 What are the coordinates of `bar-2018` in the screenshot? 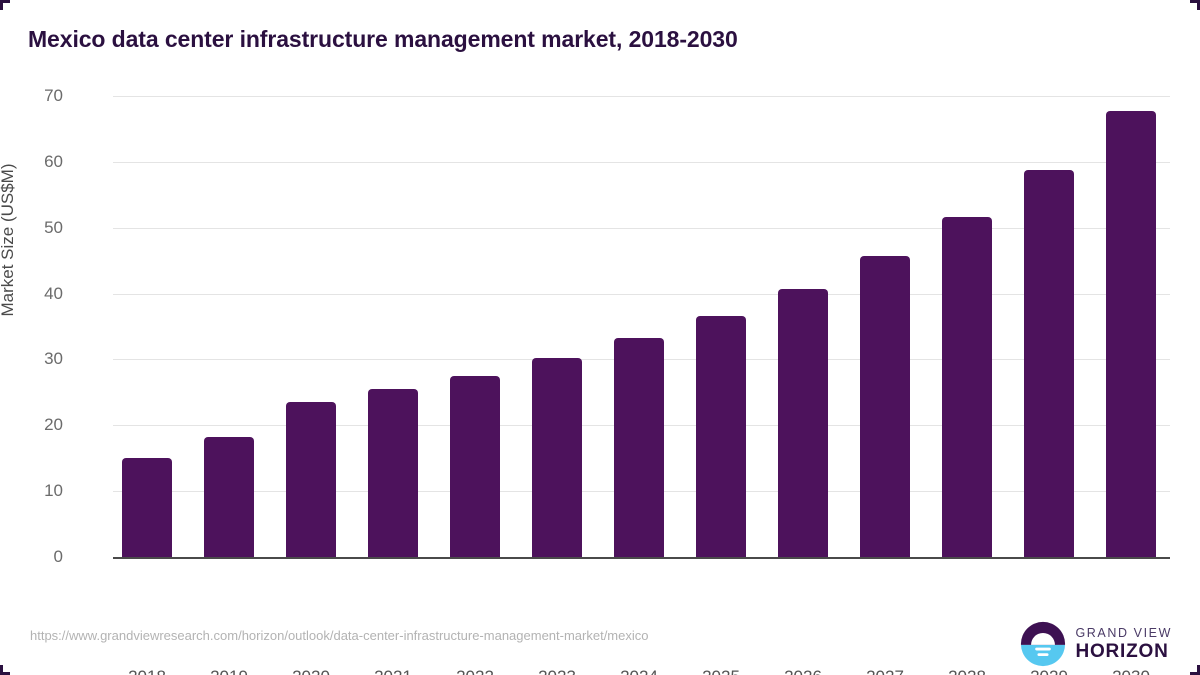 It's located at (147, 507).